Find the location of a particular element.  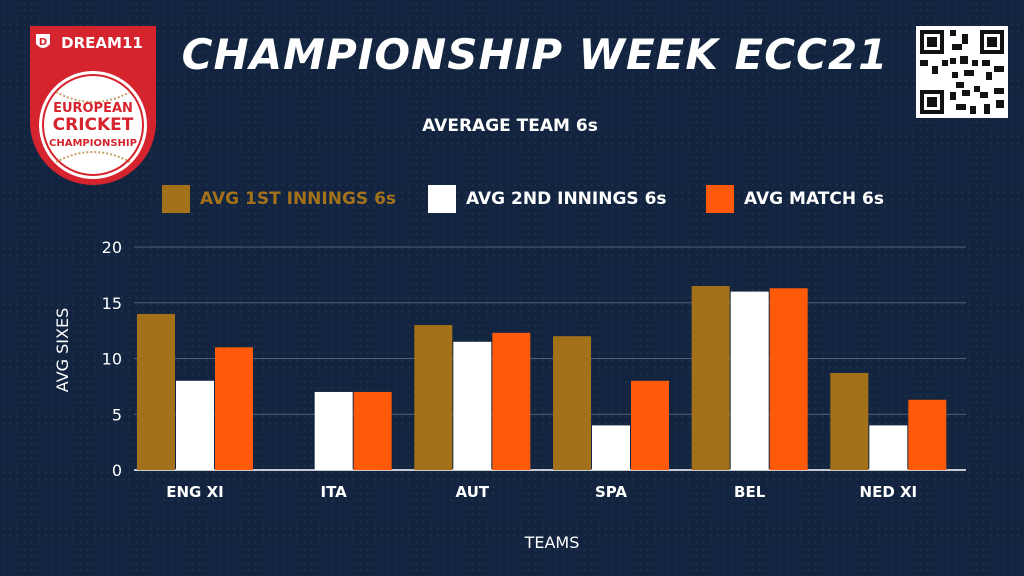

y-axis-label: AVG SIXES is located at coordinates (62, 350).